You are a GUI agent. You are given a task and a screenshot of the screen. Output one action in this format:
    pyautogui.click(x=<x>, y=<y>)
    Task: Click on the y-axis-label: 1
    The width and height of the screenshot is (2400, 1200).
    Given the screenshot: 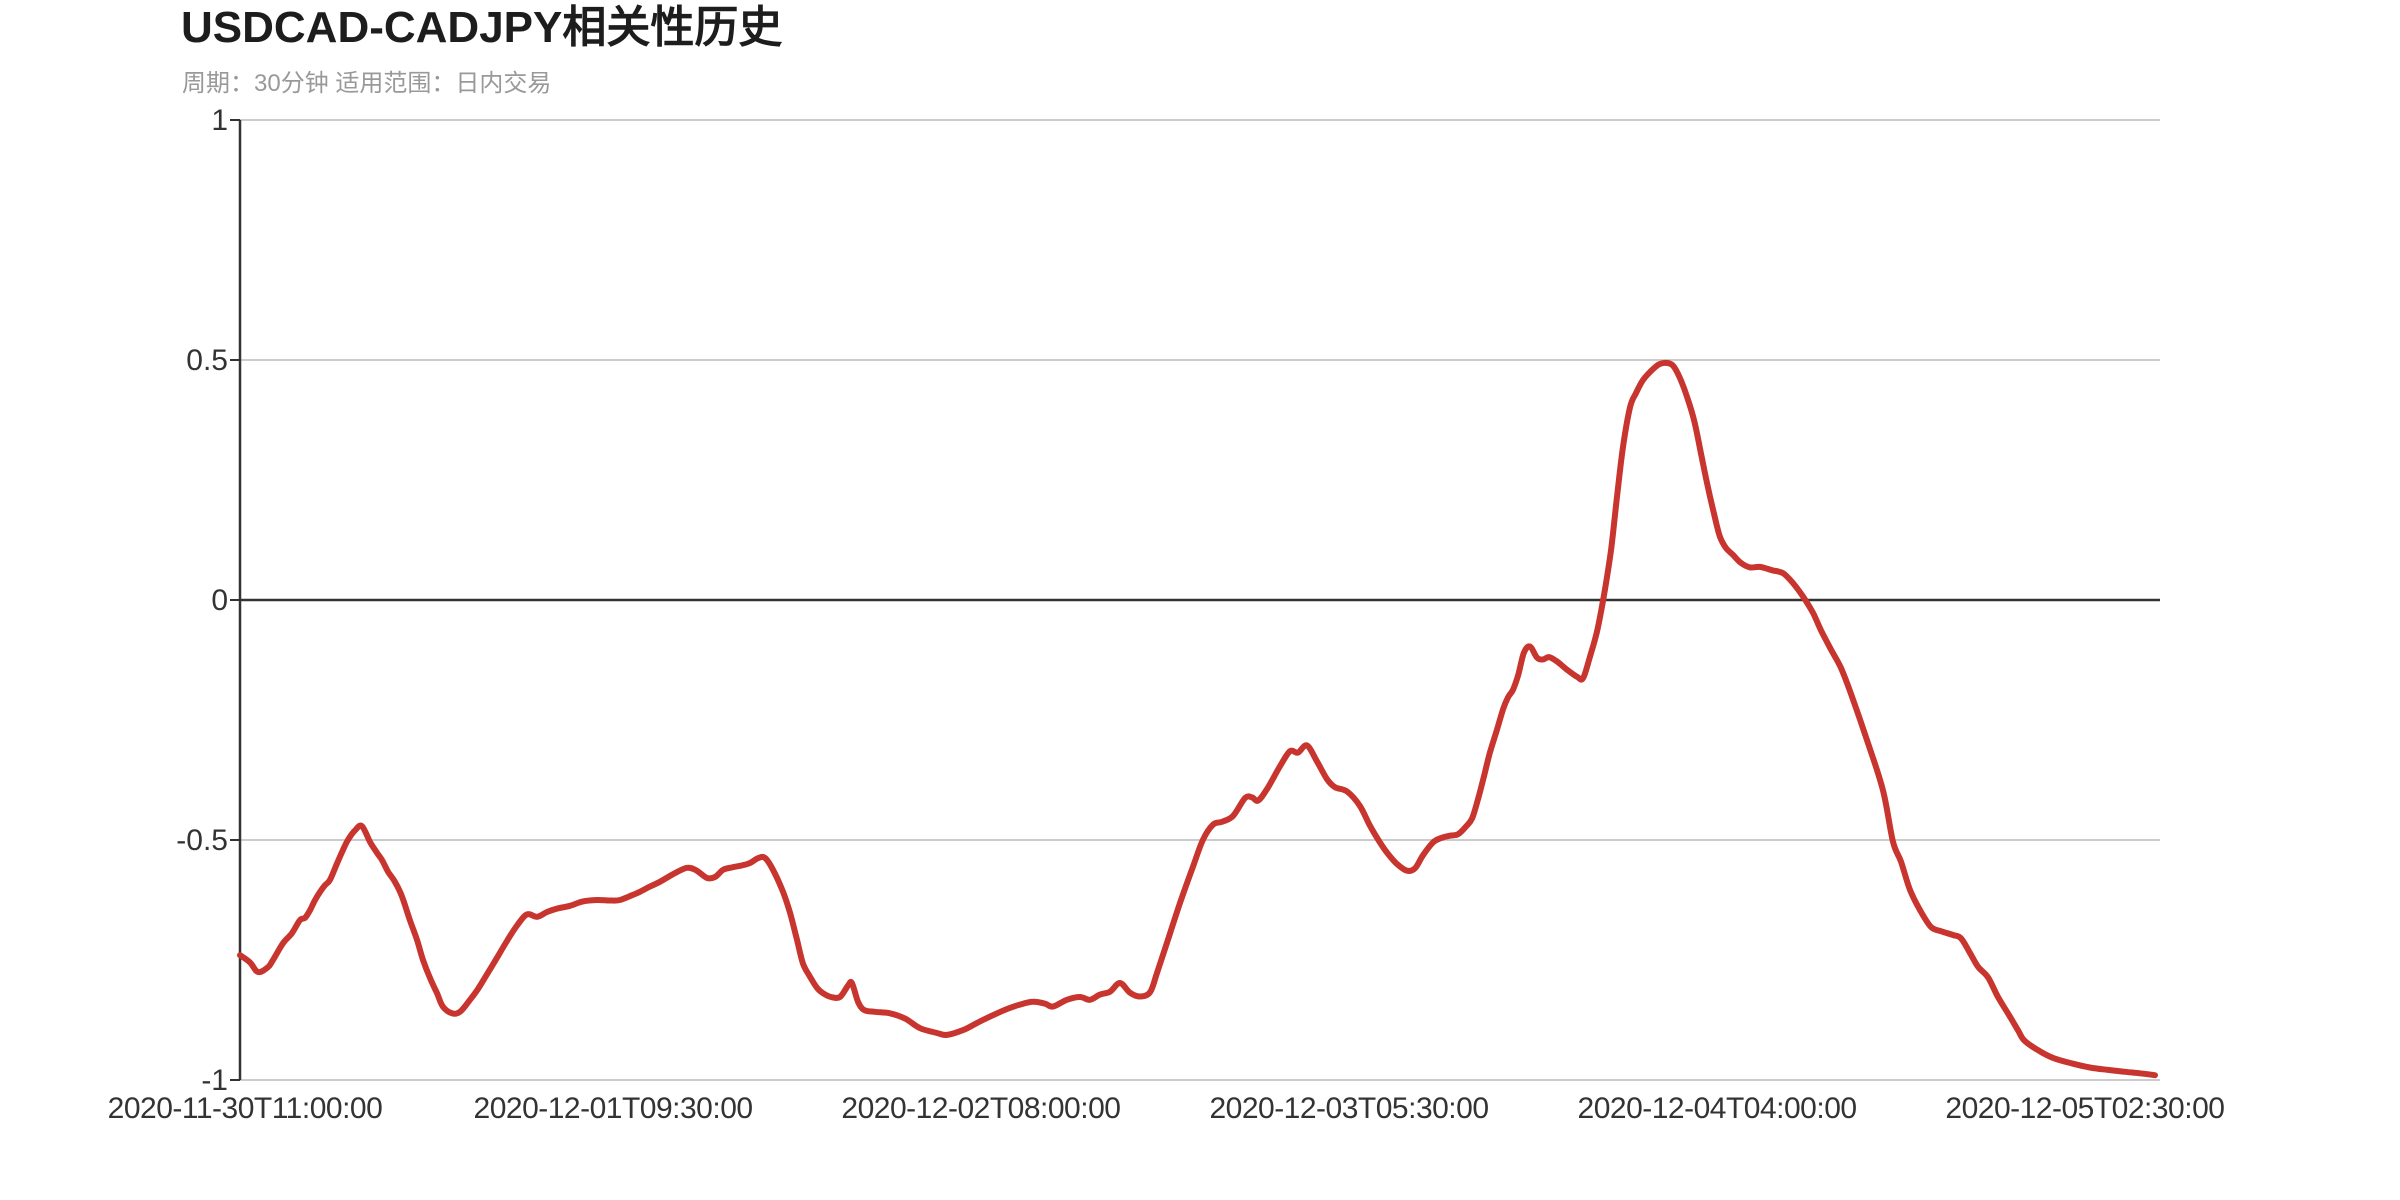 What is the action you would take?
    pyautogui.click(x=219, y=120)
    